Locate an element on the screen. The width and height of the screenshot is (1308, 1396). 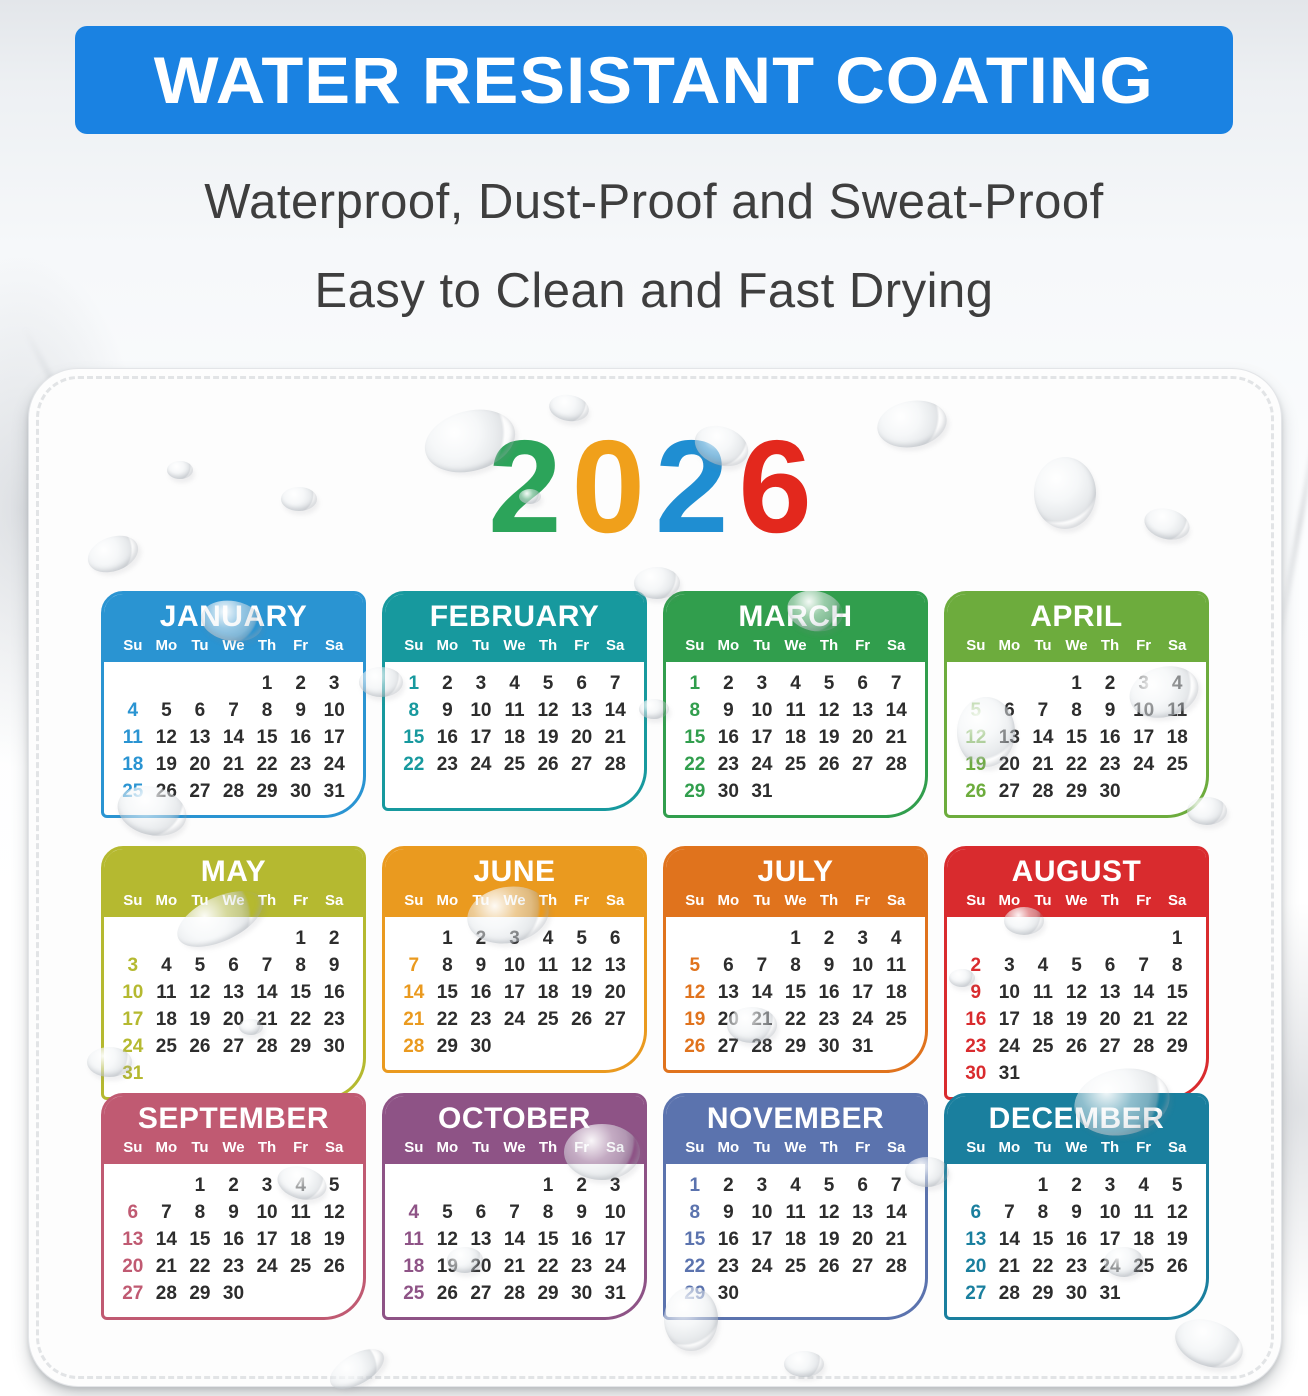
day-cell: 18 is located at coordinates (133, 764).